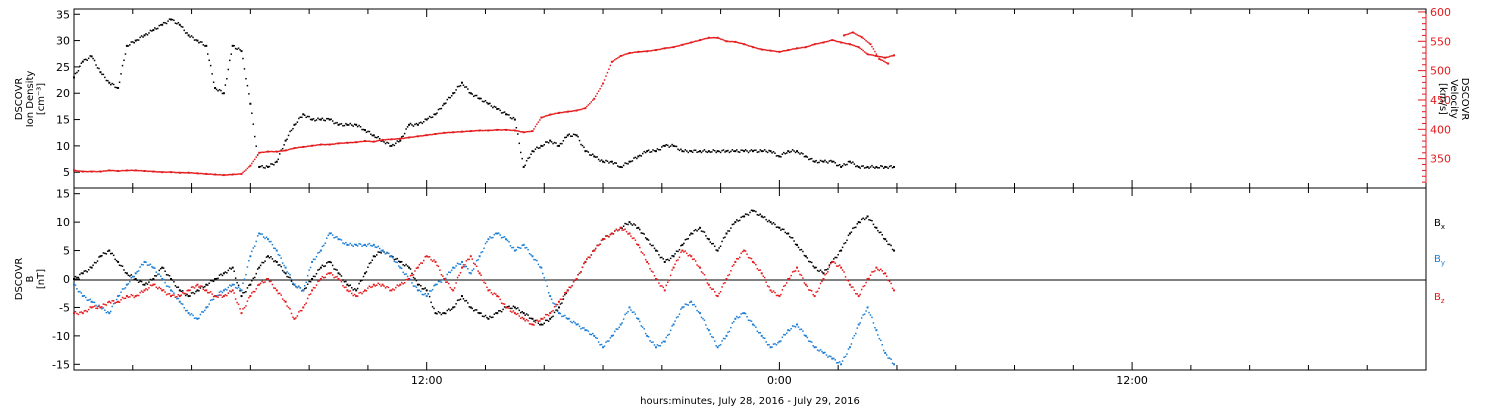 Image resolution: width=1500 pixels, height=410 pixels. I want to click on legend-by: By, so click(1439, 260).